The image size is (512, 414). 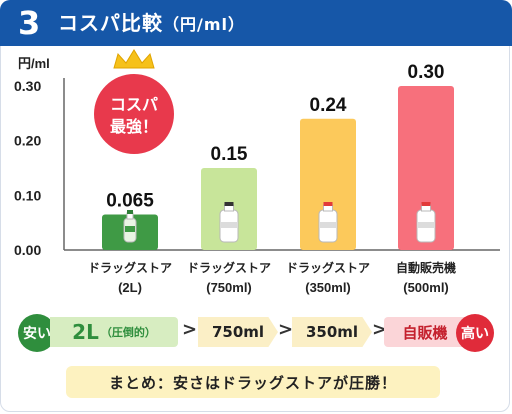 I want to click on badge-line-1: コスパ, so click(x=134, y=105).